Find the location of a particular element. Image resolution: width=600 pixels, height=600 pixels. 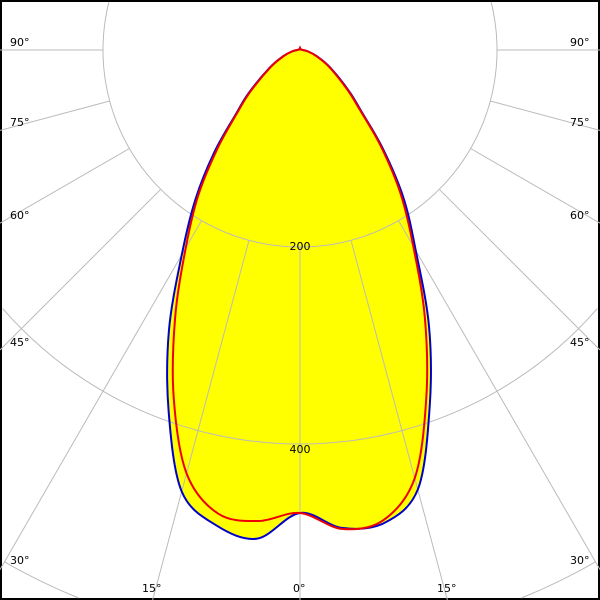

angle-label-right-60: 60° is located at coordinates (580, 215).